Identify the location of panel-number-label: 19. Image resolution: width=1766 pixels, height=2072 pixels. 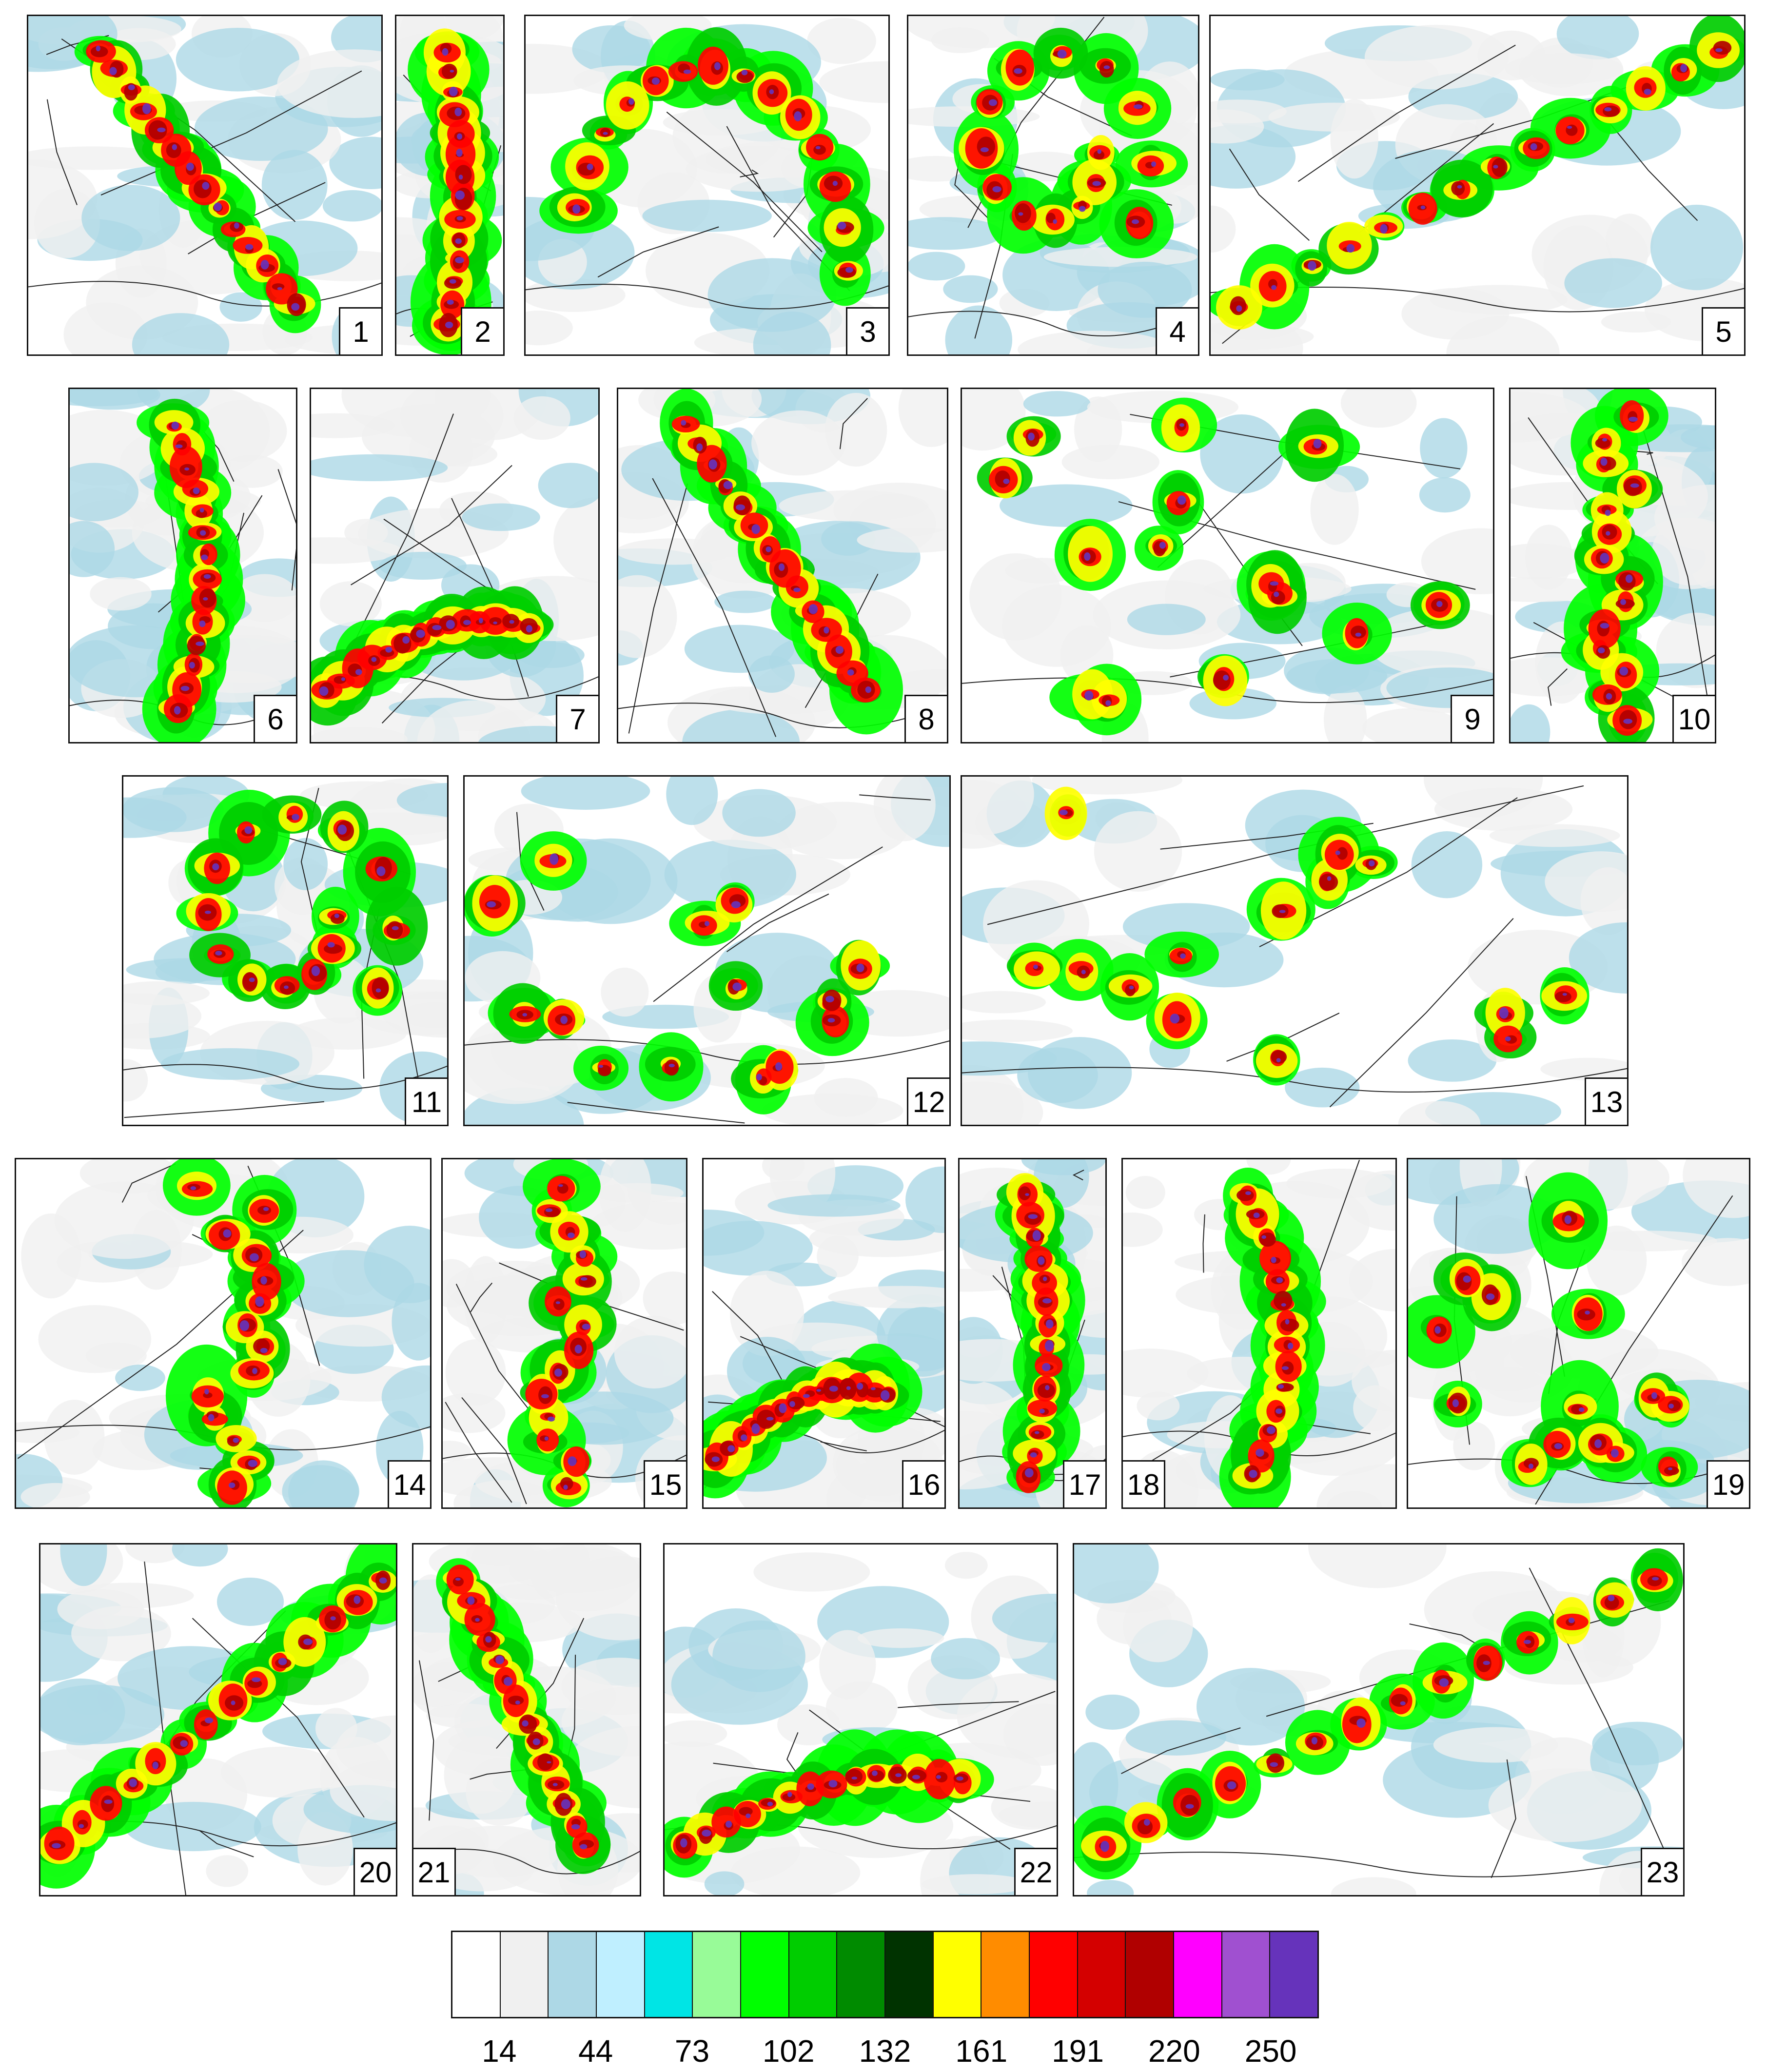
(1728, 1483).